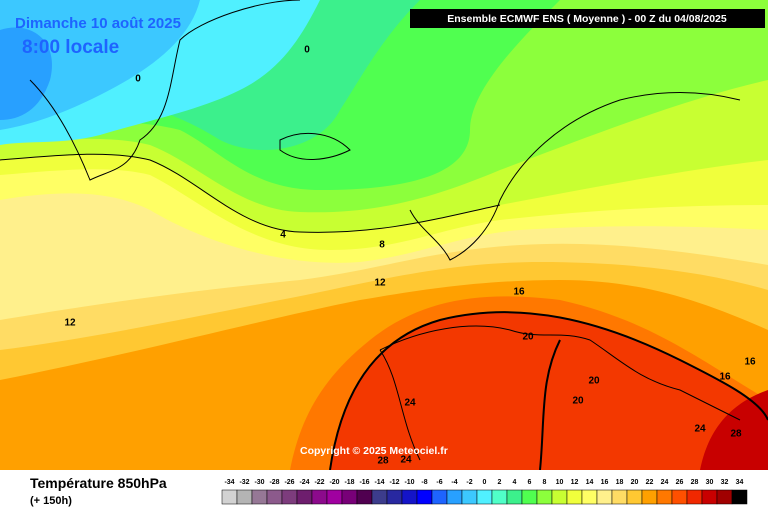  Describe the element at coordinates (575, 482) in the screenshot. I see `scale-label: 12` at that location.